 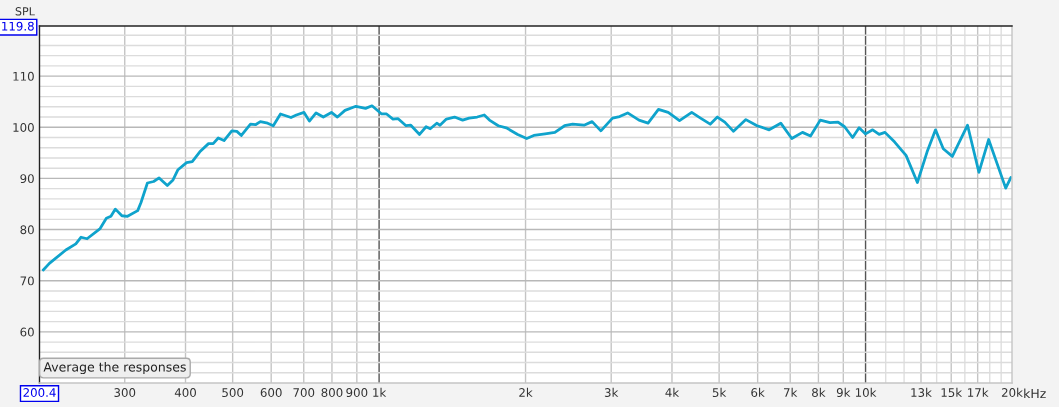 I want to click on x-tick-label: 9k, so click(x=843, y=392).